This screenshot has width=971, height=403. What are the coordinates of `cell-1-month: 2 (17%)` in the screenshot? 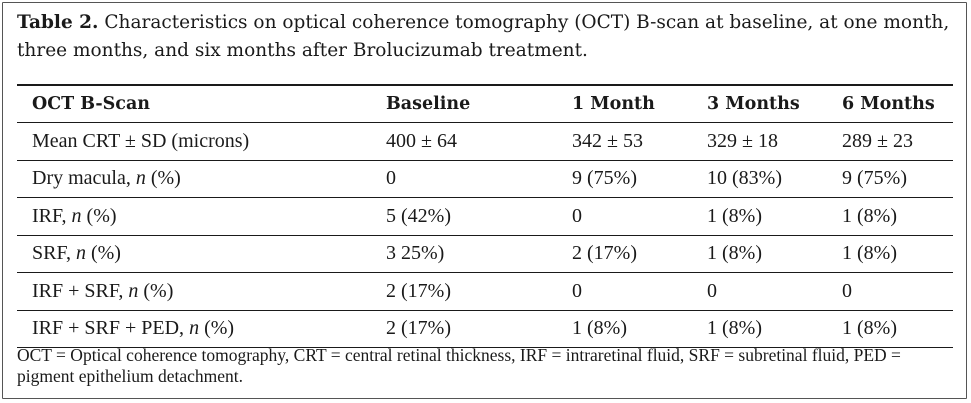 It's located at (604, 253).